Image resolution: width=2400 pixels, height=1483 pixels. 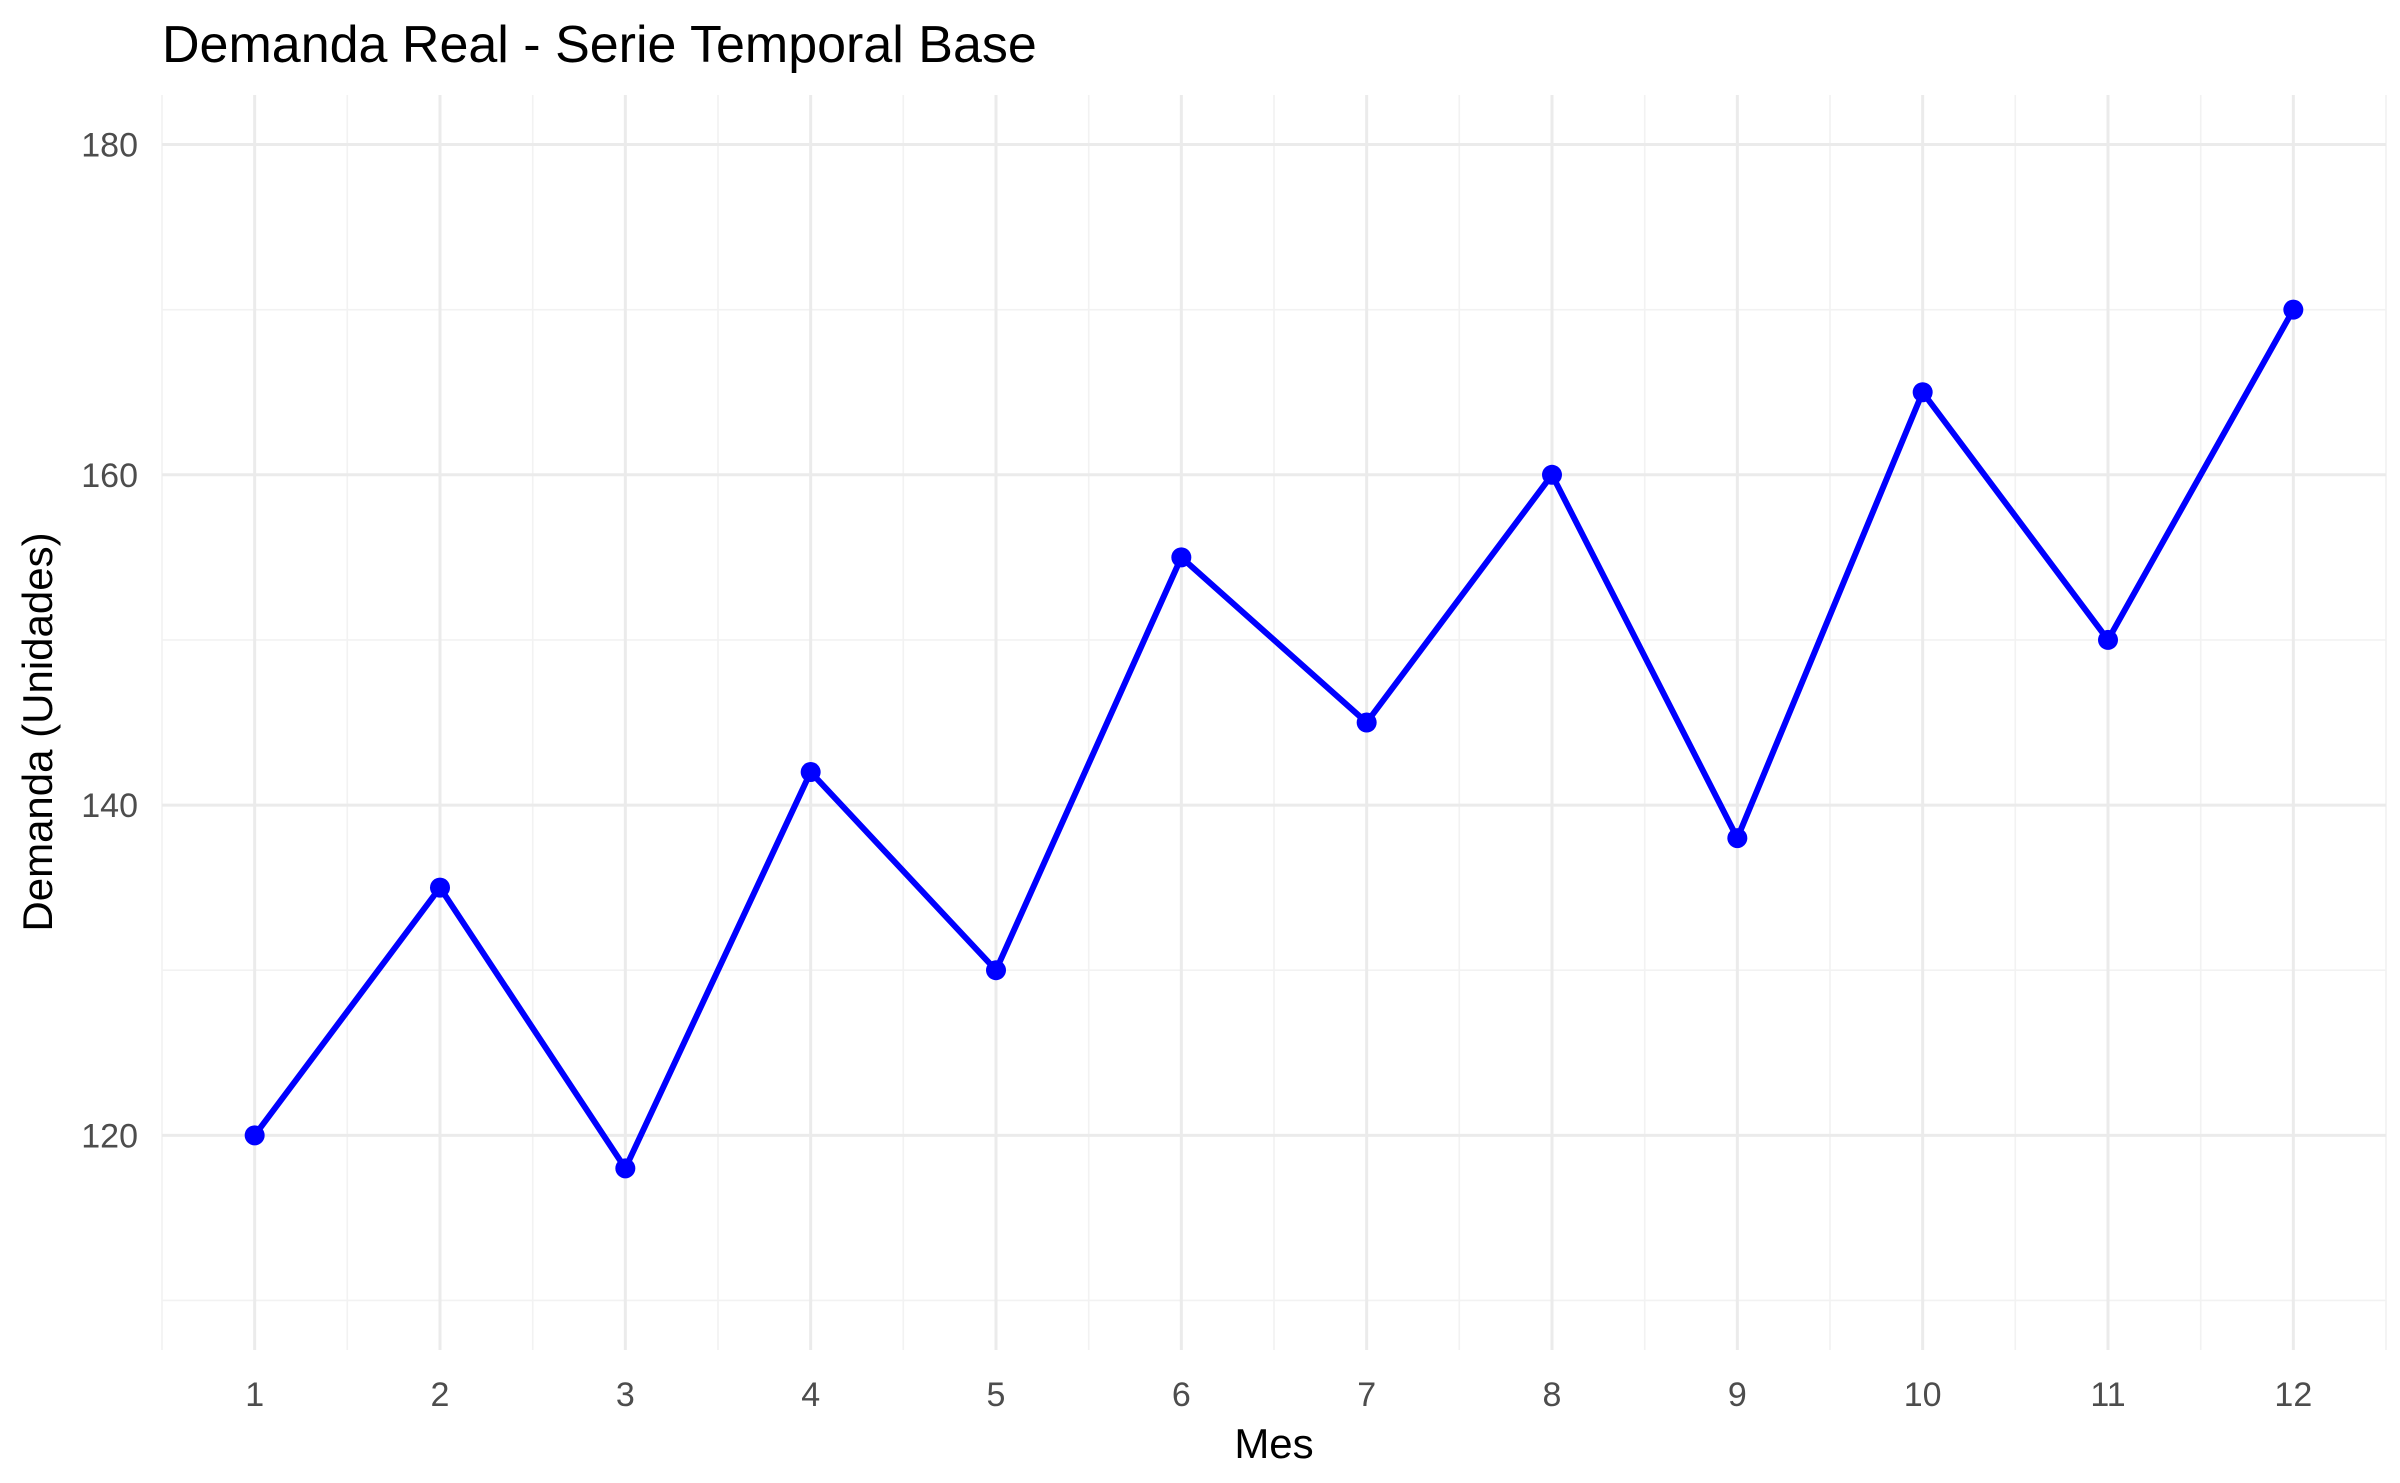 What do you see at coordinates (1366, 1395) in the screenshot?
I see `x-tick-label: 7` at bounding box center [1366, 1395].